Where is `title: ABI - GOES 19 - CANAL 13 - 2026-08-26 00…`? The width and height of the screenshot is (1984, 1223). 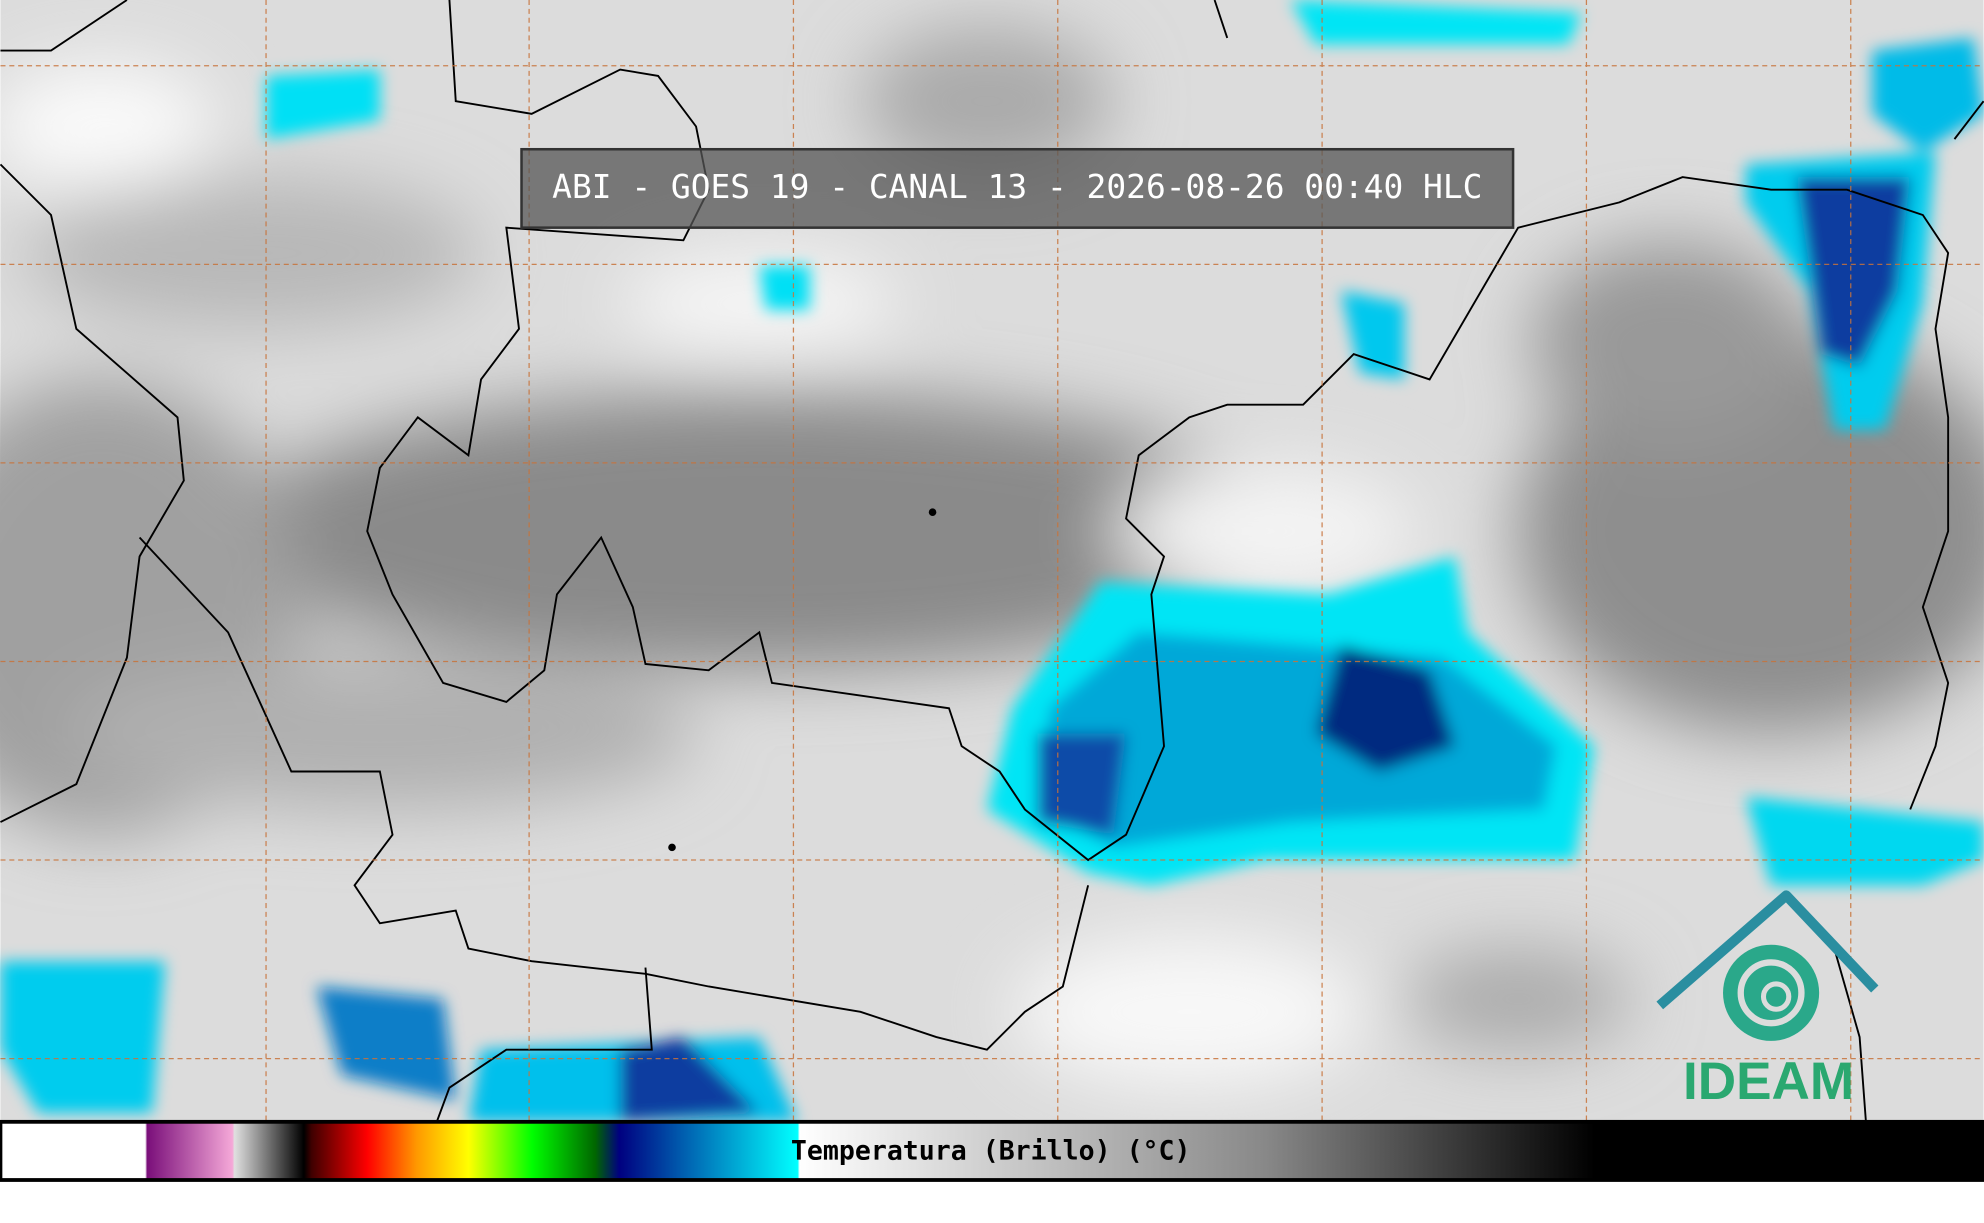 title: ABI - GOES 19 - CANAL 13 - 2026-08-26 00… is located at coordinates (1017, 186).